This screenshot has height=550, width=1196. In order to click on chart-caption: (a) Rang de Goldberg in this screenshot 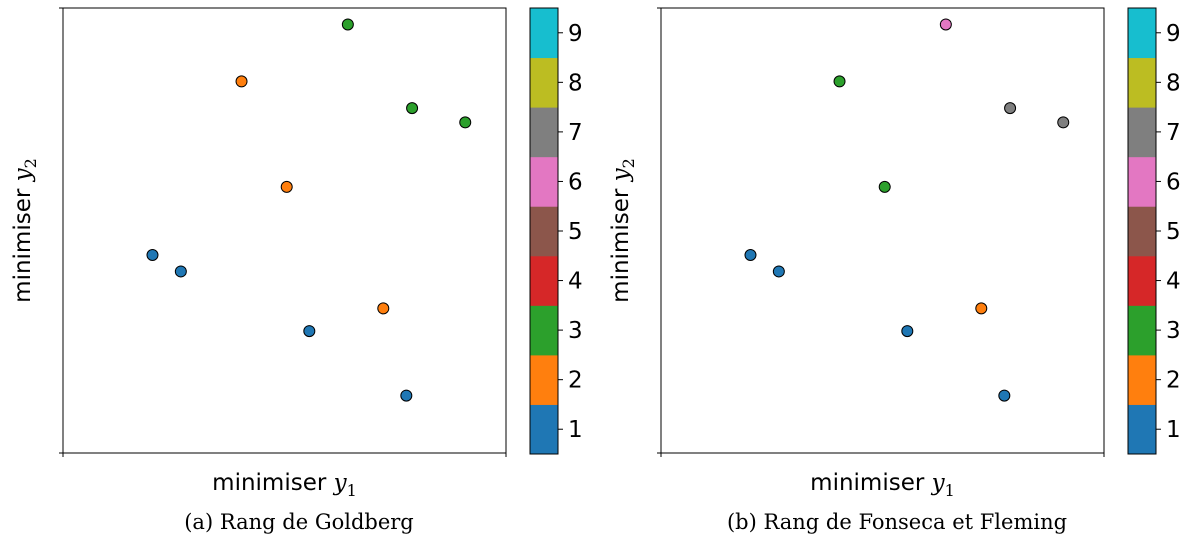, I will do `click(299, 522)`.